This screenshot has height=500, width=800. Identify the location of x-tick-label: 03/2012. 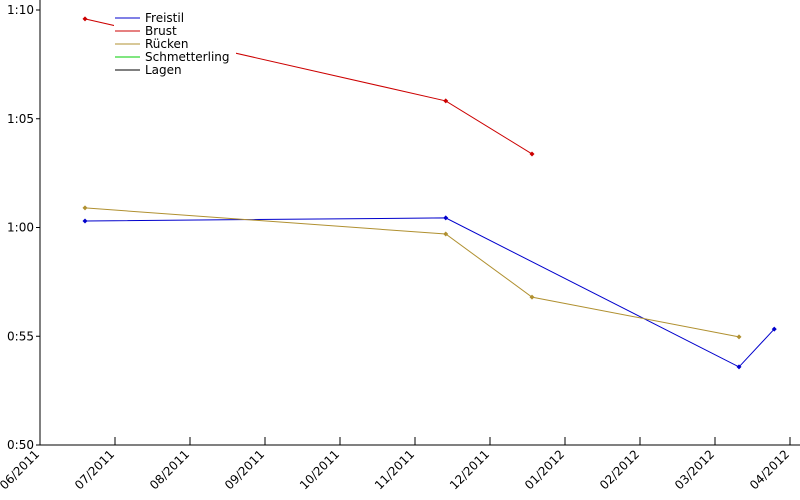
(694, 469).